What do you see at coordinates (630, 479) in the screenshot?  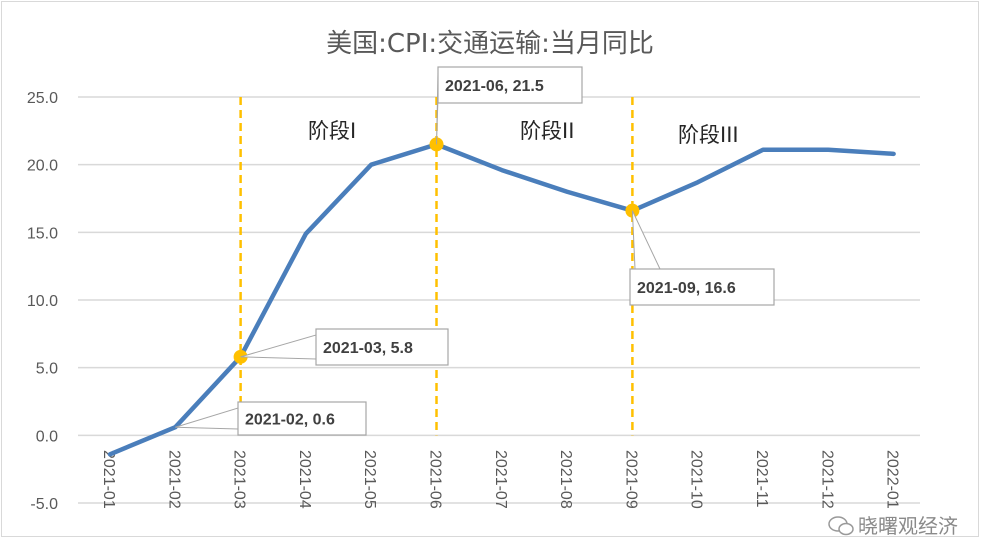 I see `x-tick-label: 2021-09` at bounding box center [630, 479].